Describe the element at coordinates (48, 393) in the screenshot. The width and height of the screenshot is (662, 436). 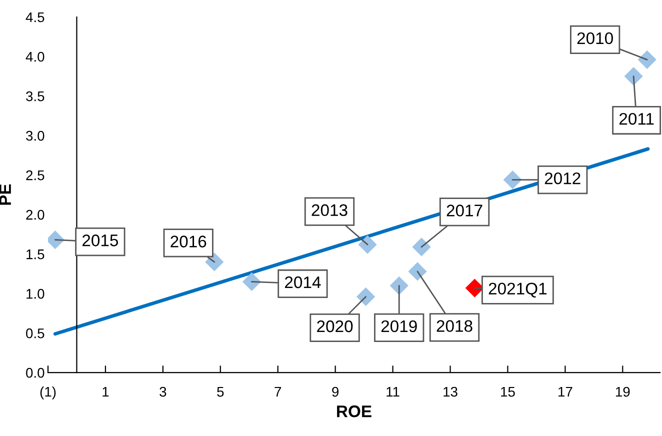
I see `x-tick-label: (1)` at that location.